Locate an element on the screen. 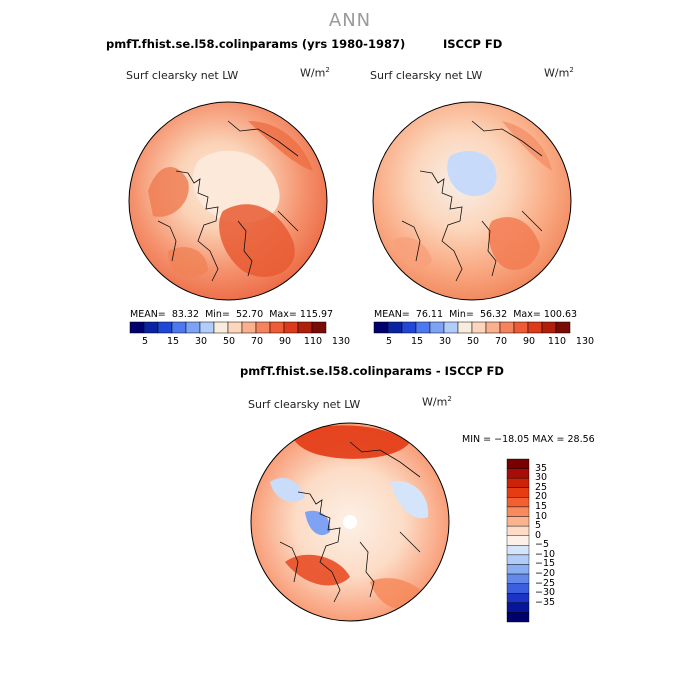 Image resolution: width=700 pixels, height=700 pixels. panel2-stats: MEAN= 76.11 Min= 56.32 Max= 100.63 is located at coordinates (476, 314).